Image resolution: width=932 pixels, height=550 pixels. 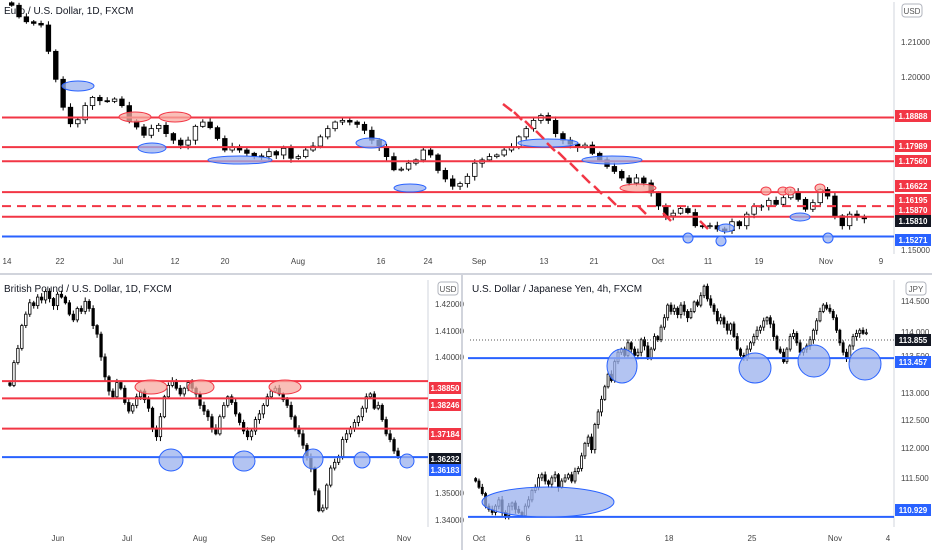 I want to click on y-tick-label: 112.000, so click(x=915, y=448).